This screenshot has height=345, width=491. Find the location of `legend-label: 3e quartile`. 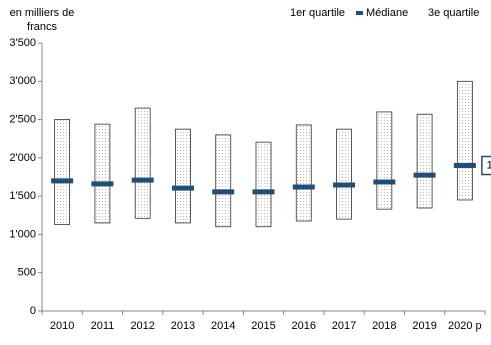

legend-label: 3e quartile is located at coordinates (453, 13).